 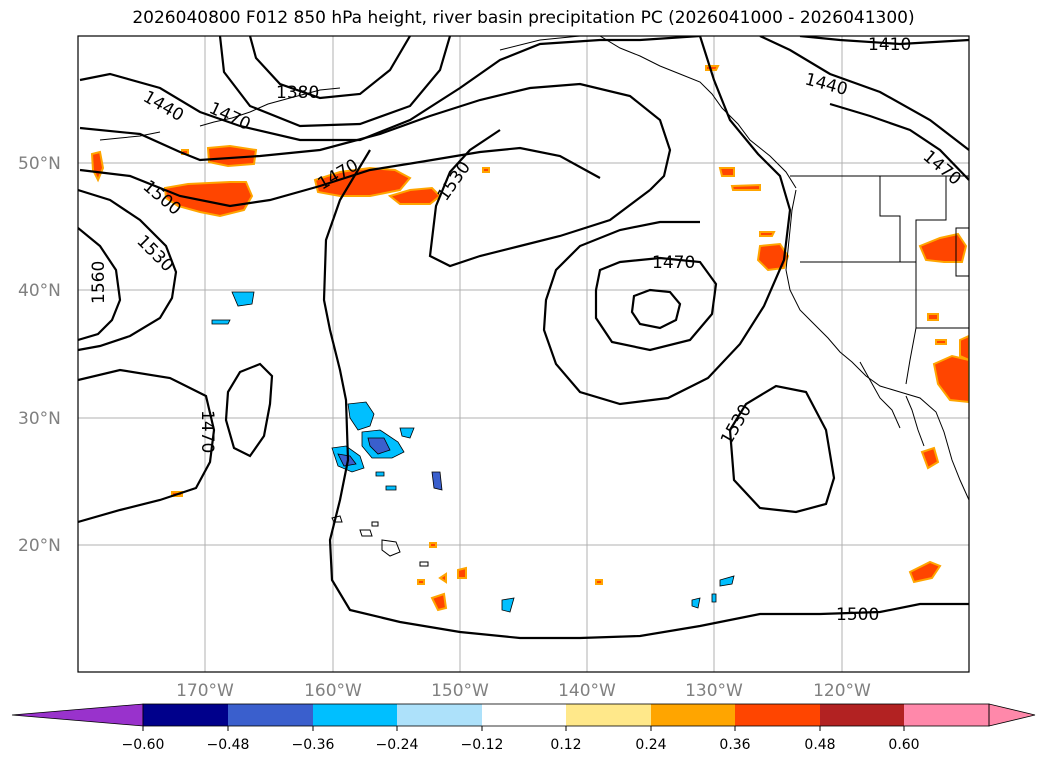 What do you see at coordinates (587, 691) in the screenshot?
I see `lon-label: 140°W` at bounding box center [587, 691].